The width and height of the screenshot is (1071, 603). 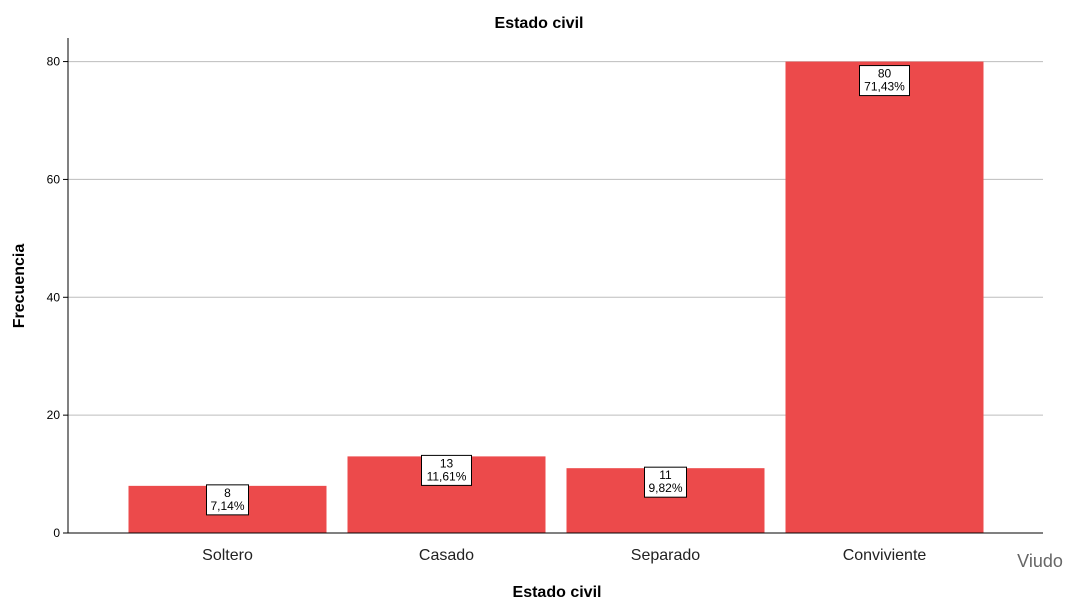 What do you see at coordinates (227, 555) in the screenshot?
I see `x-tick-label-soltero: Soltero` at bounding box center [227, 555].